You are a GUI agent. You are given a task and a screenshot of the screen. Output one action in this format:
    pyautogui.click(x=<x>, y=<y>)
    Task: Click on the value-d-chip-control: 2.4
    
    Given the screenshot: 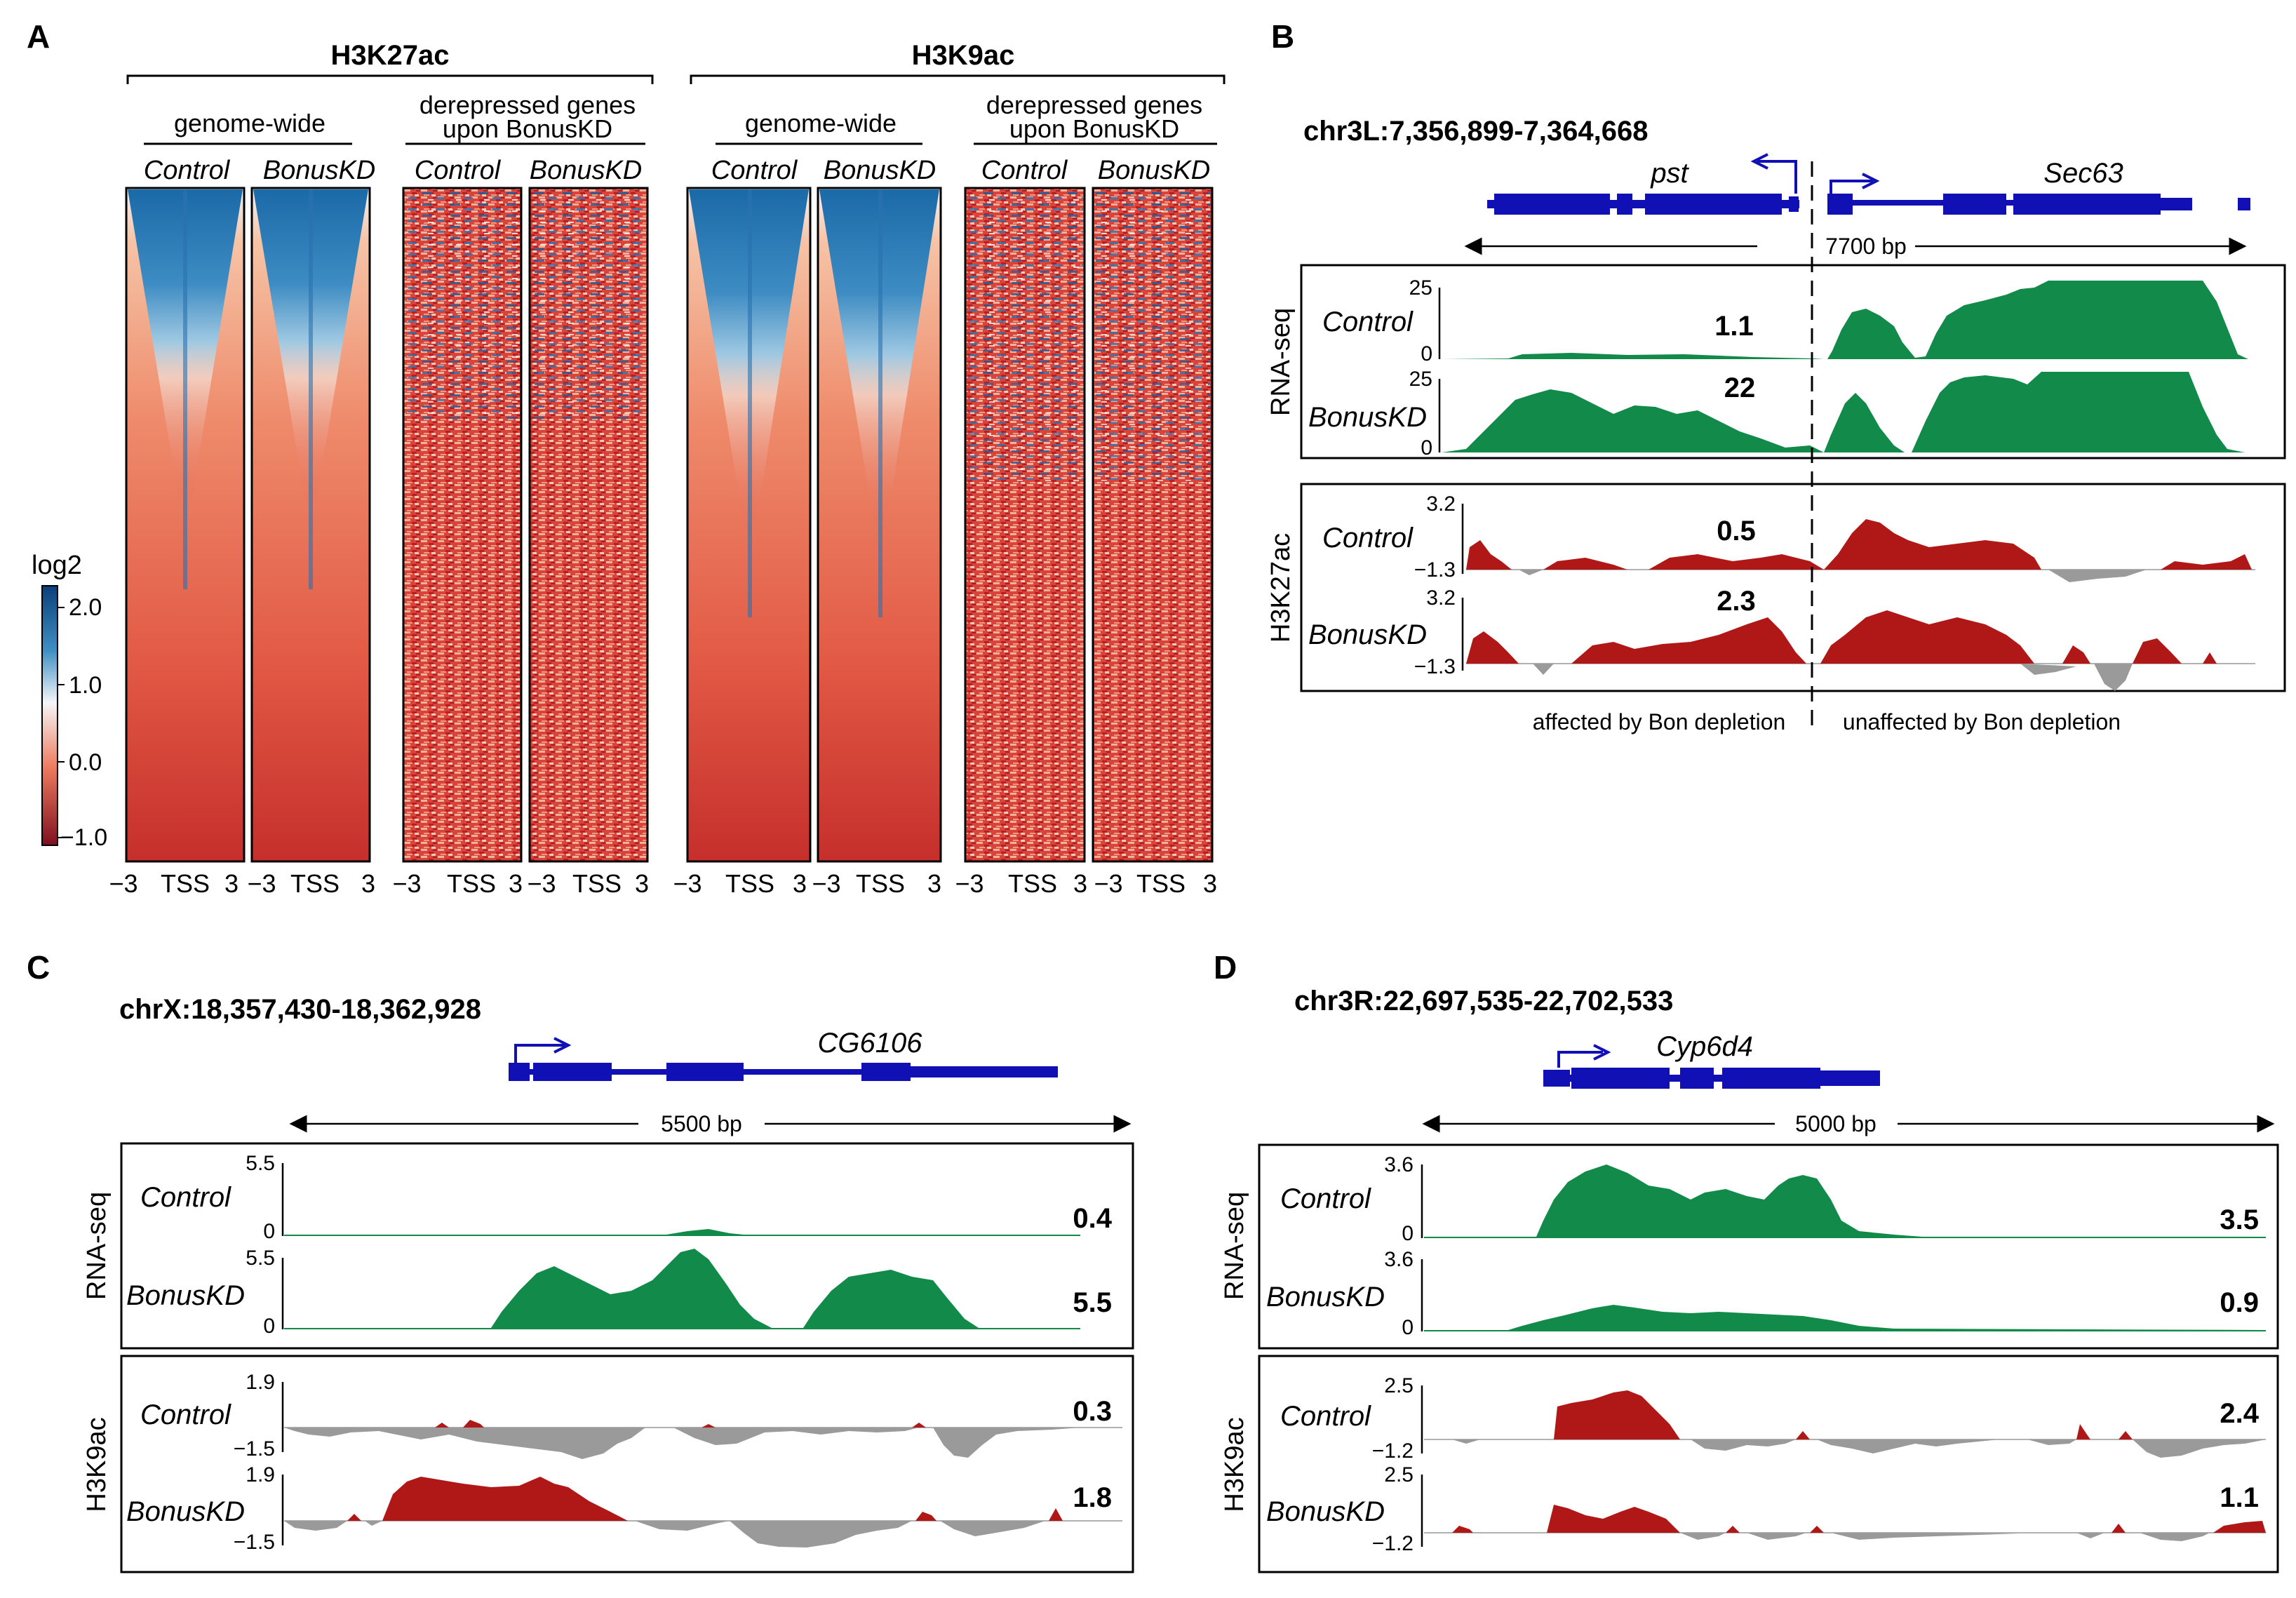 What is the action you would take?
    pyautogui.click(x=2239, y=1413)
    